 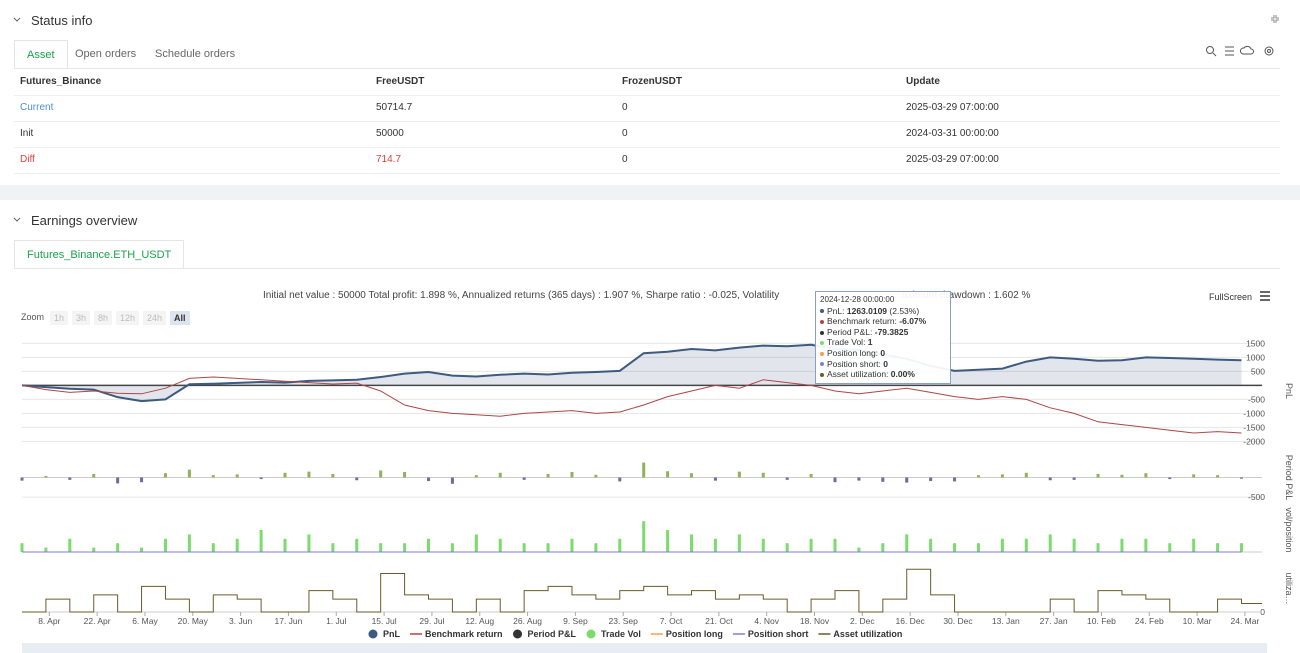 I want to click on zoom-button: 24h, so click(x=155, y=318).